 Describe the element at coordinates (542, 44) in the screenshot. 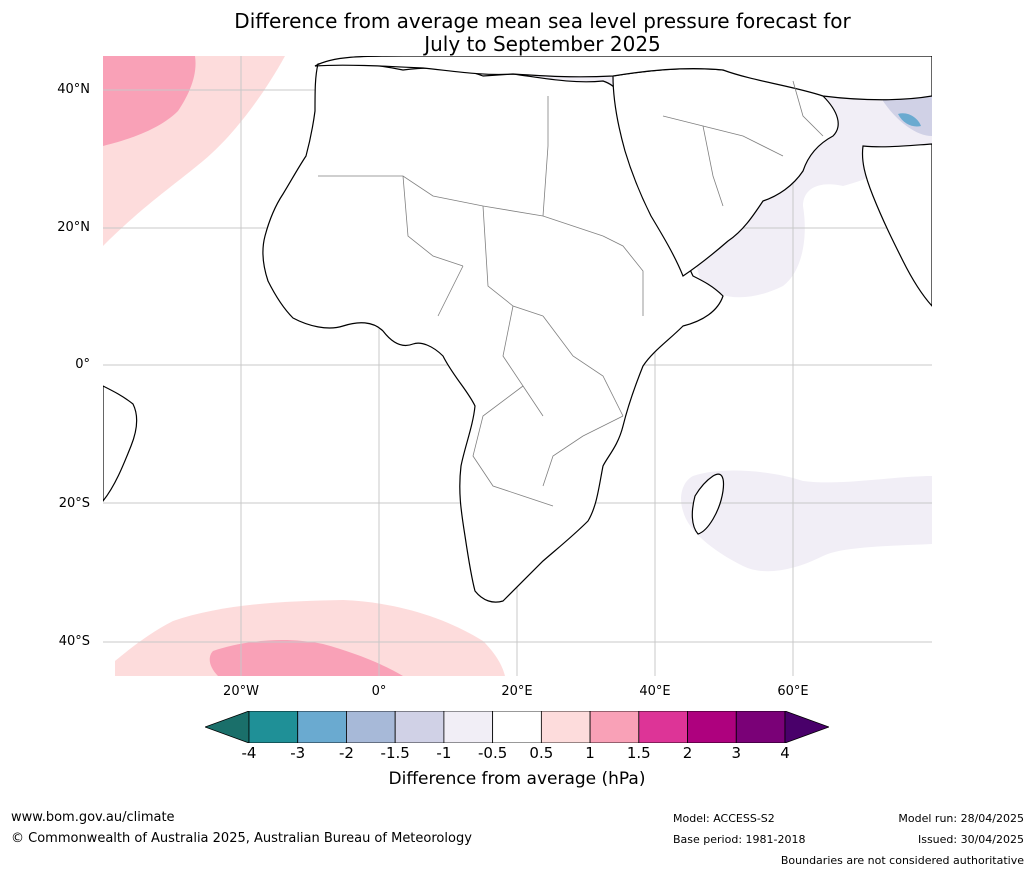

I see `title-line-2: July to September 2025` at that location.